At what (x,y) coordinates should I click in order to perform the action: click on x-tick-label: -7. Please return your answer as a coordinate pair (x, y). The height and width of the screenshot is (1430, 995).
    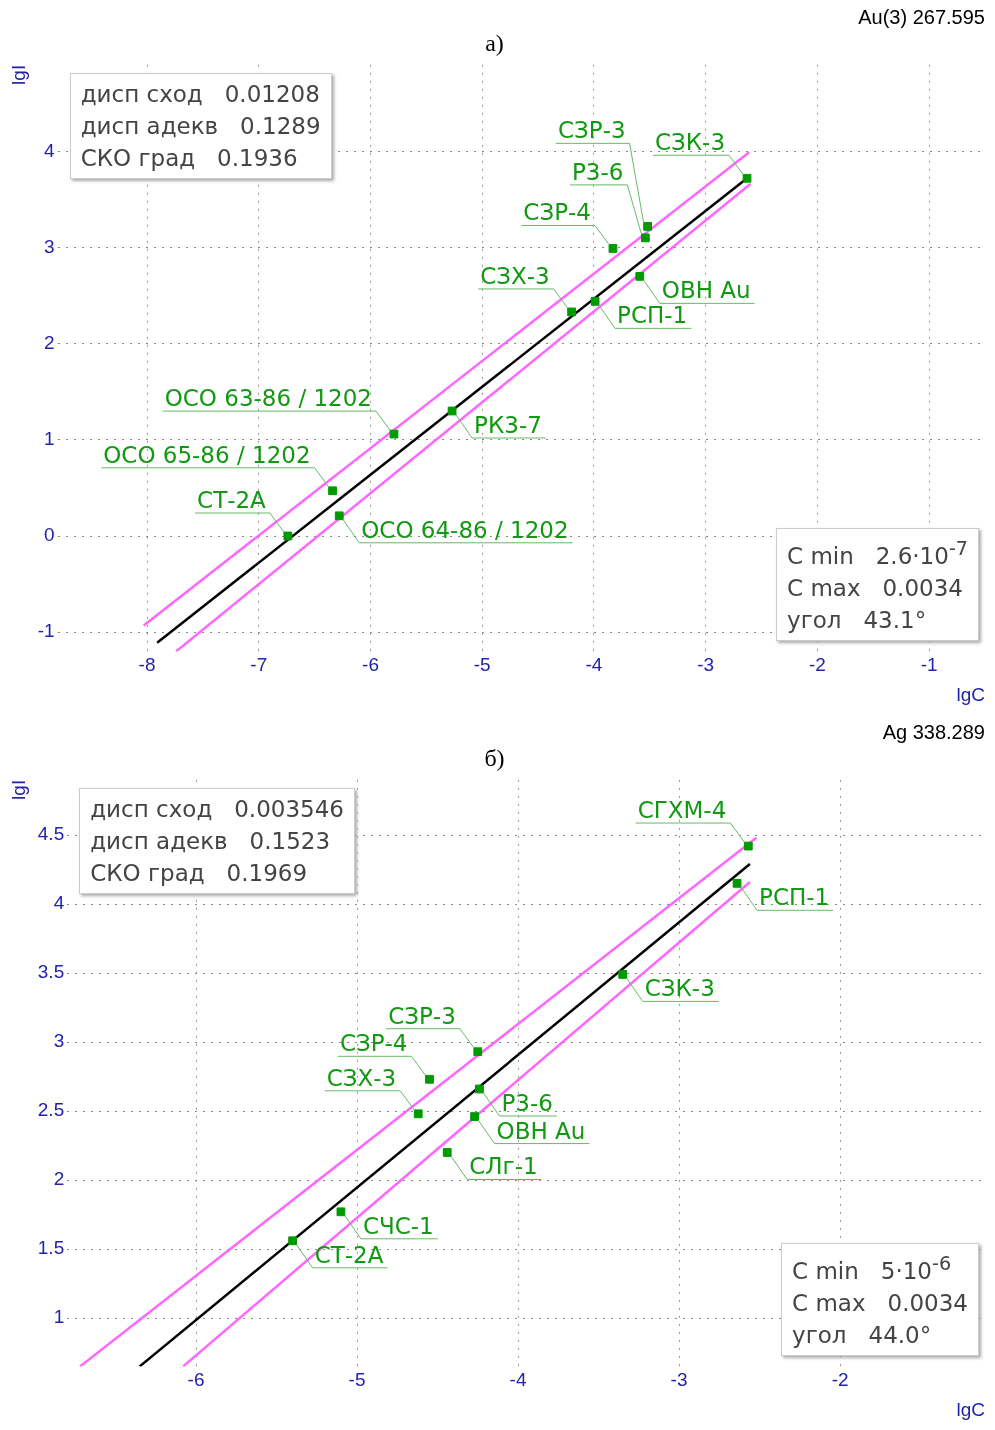
    Looking at the image, I should click on (259, 665).